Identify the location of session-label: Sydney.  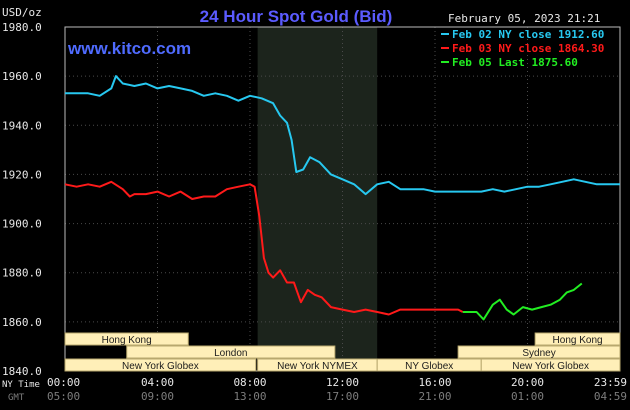
(538, 353).